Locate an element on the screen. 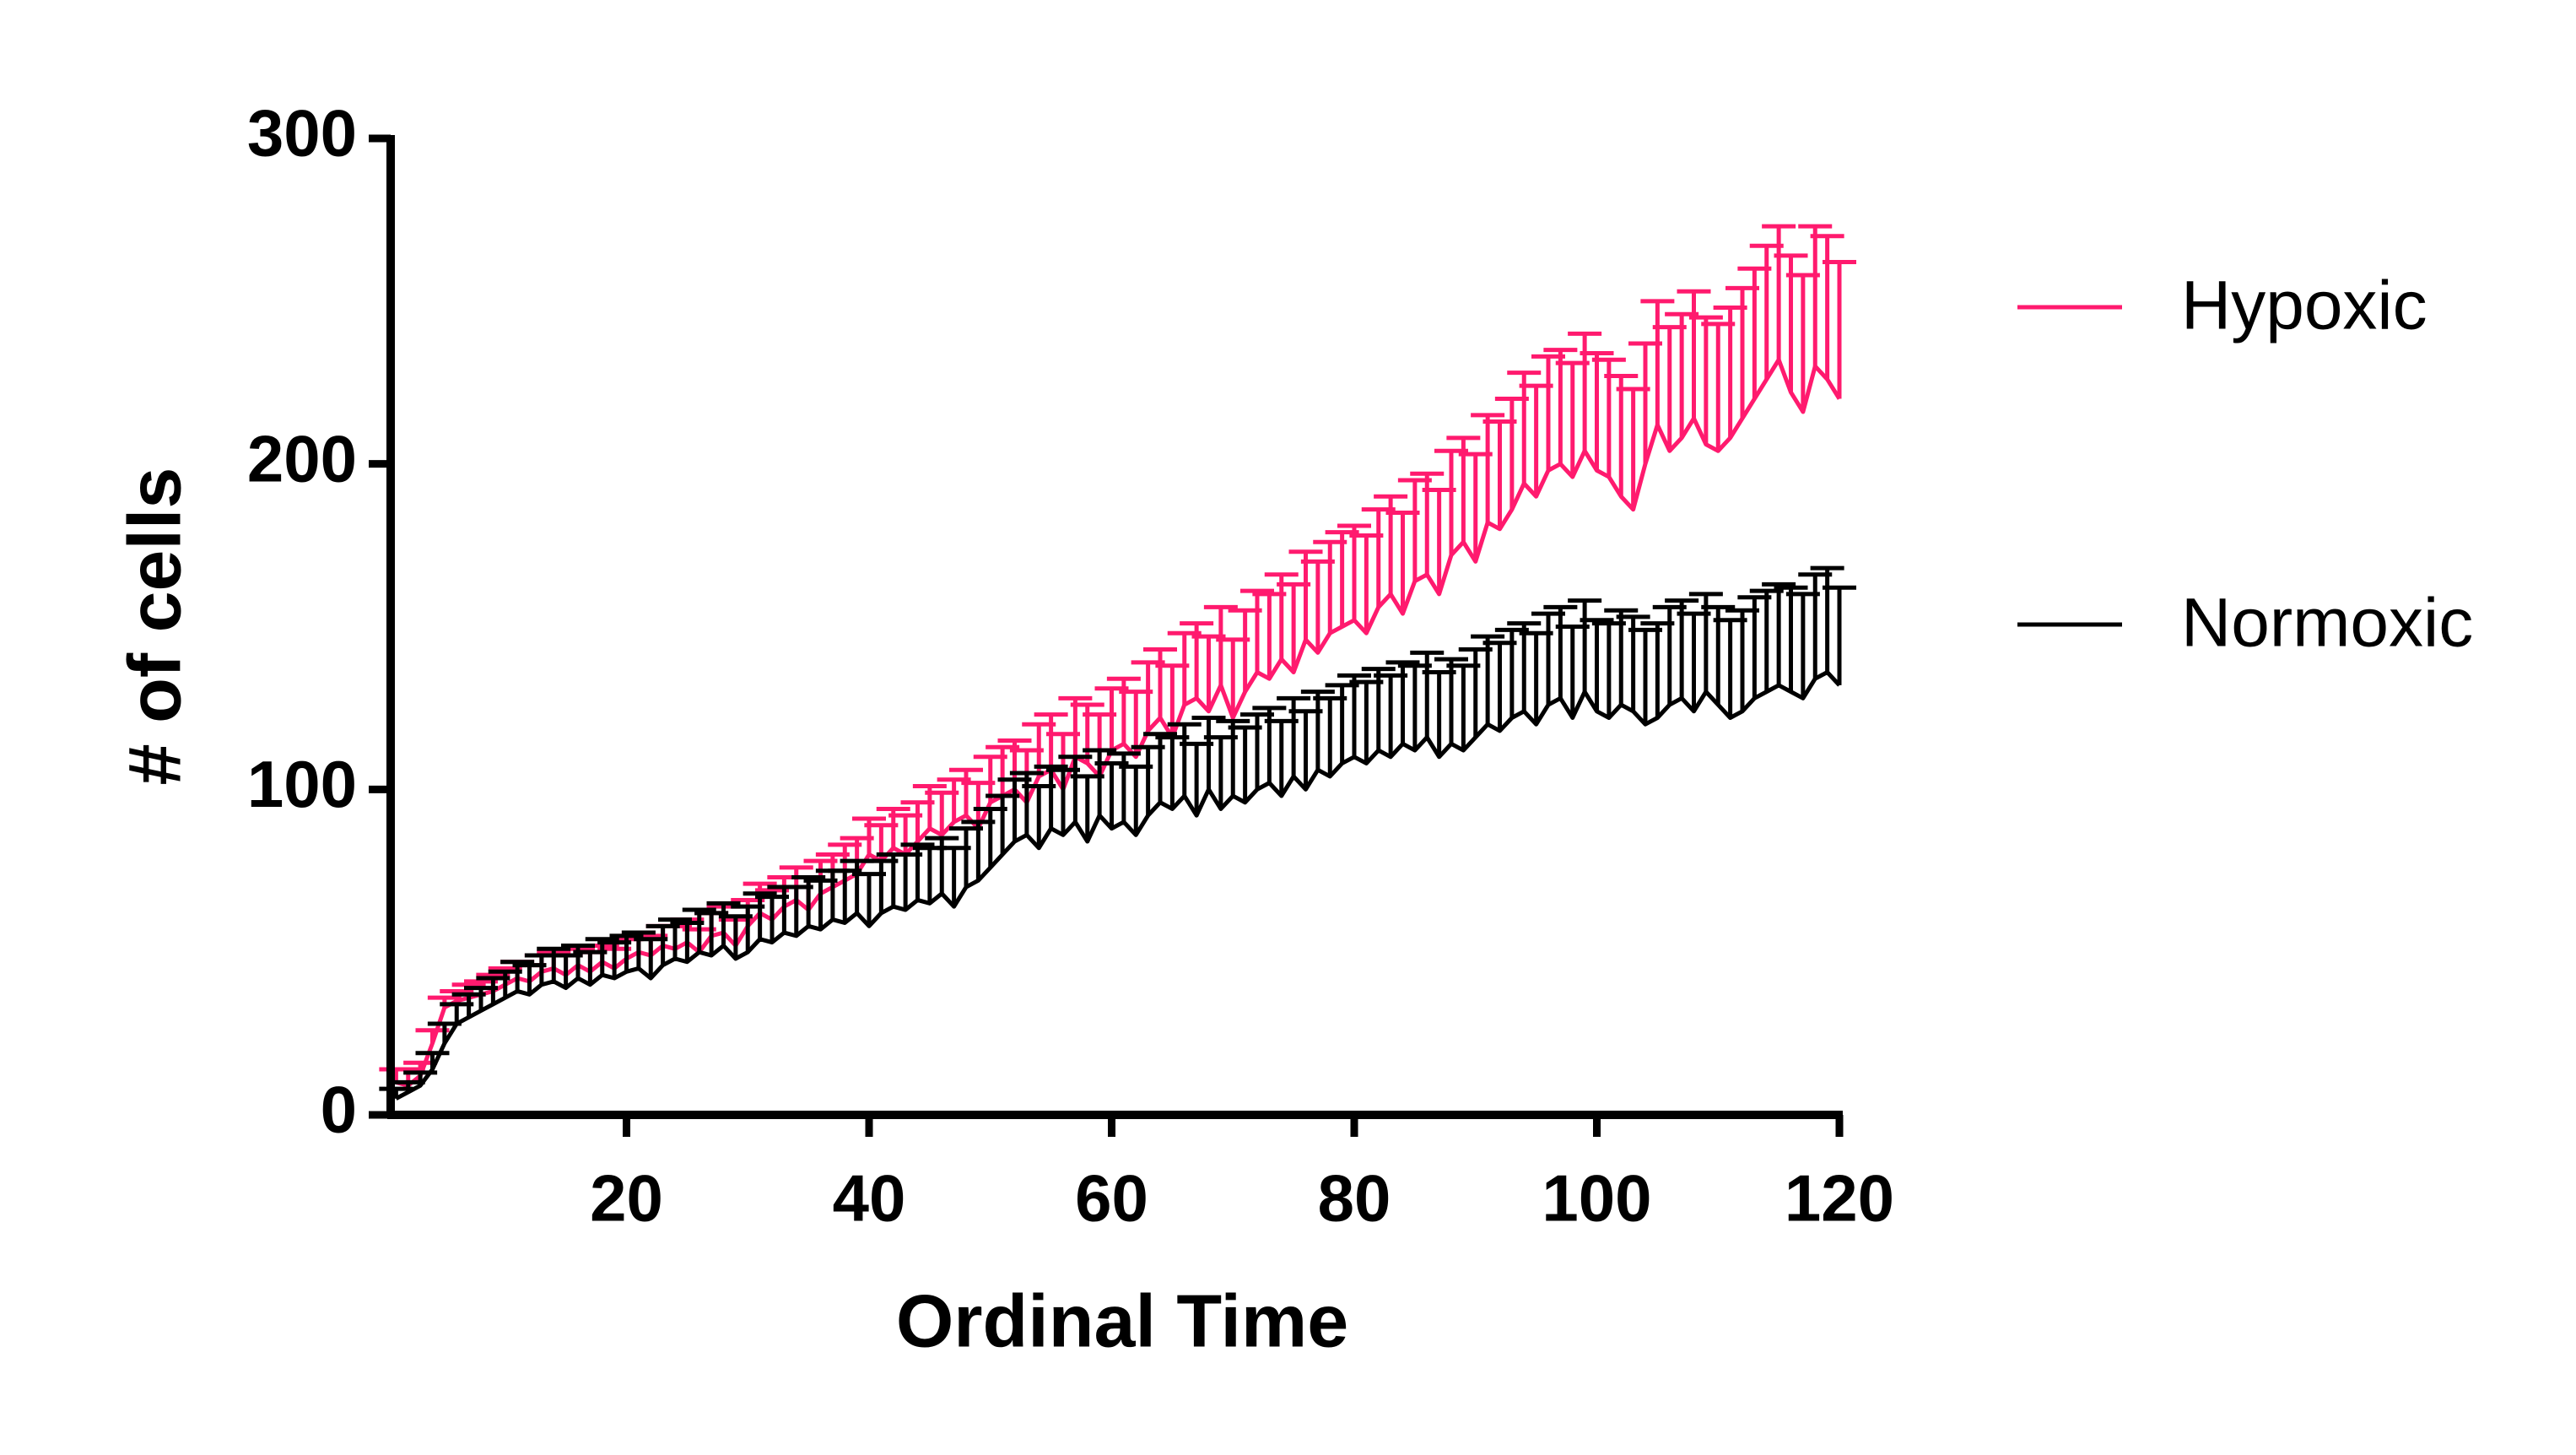 The height and width of the screenshot is (1455, 2576). x-axis-title: Ordinal Time is located at coordinates (1122, 1320).